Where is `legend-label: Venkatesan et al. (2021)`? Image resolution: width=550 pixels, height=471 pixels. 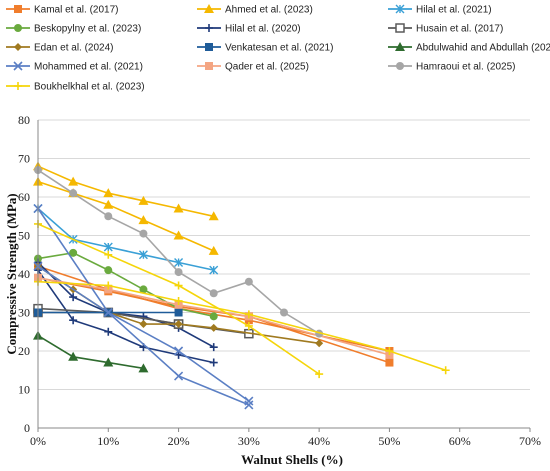
legend-label: Venkatesan et al. (2021) is located at coordinates (279, 48).